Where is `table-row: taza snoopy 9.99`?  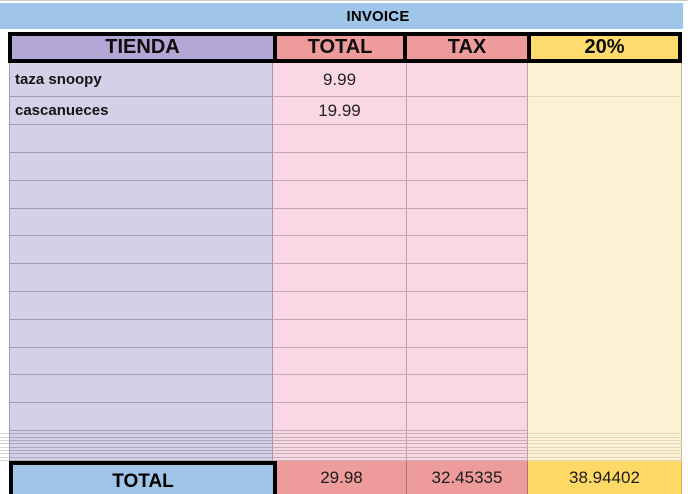
table-row: taza snoopy 9.99 is located at coordinates (344, 80).